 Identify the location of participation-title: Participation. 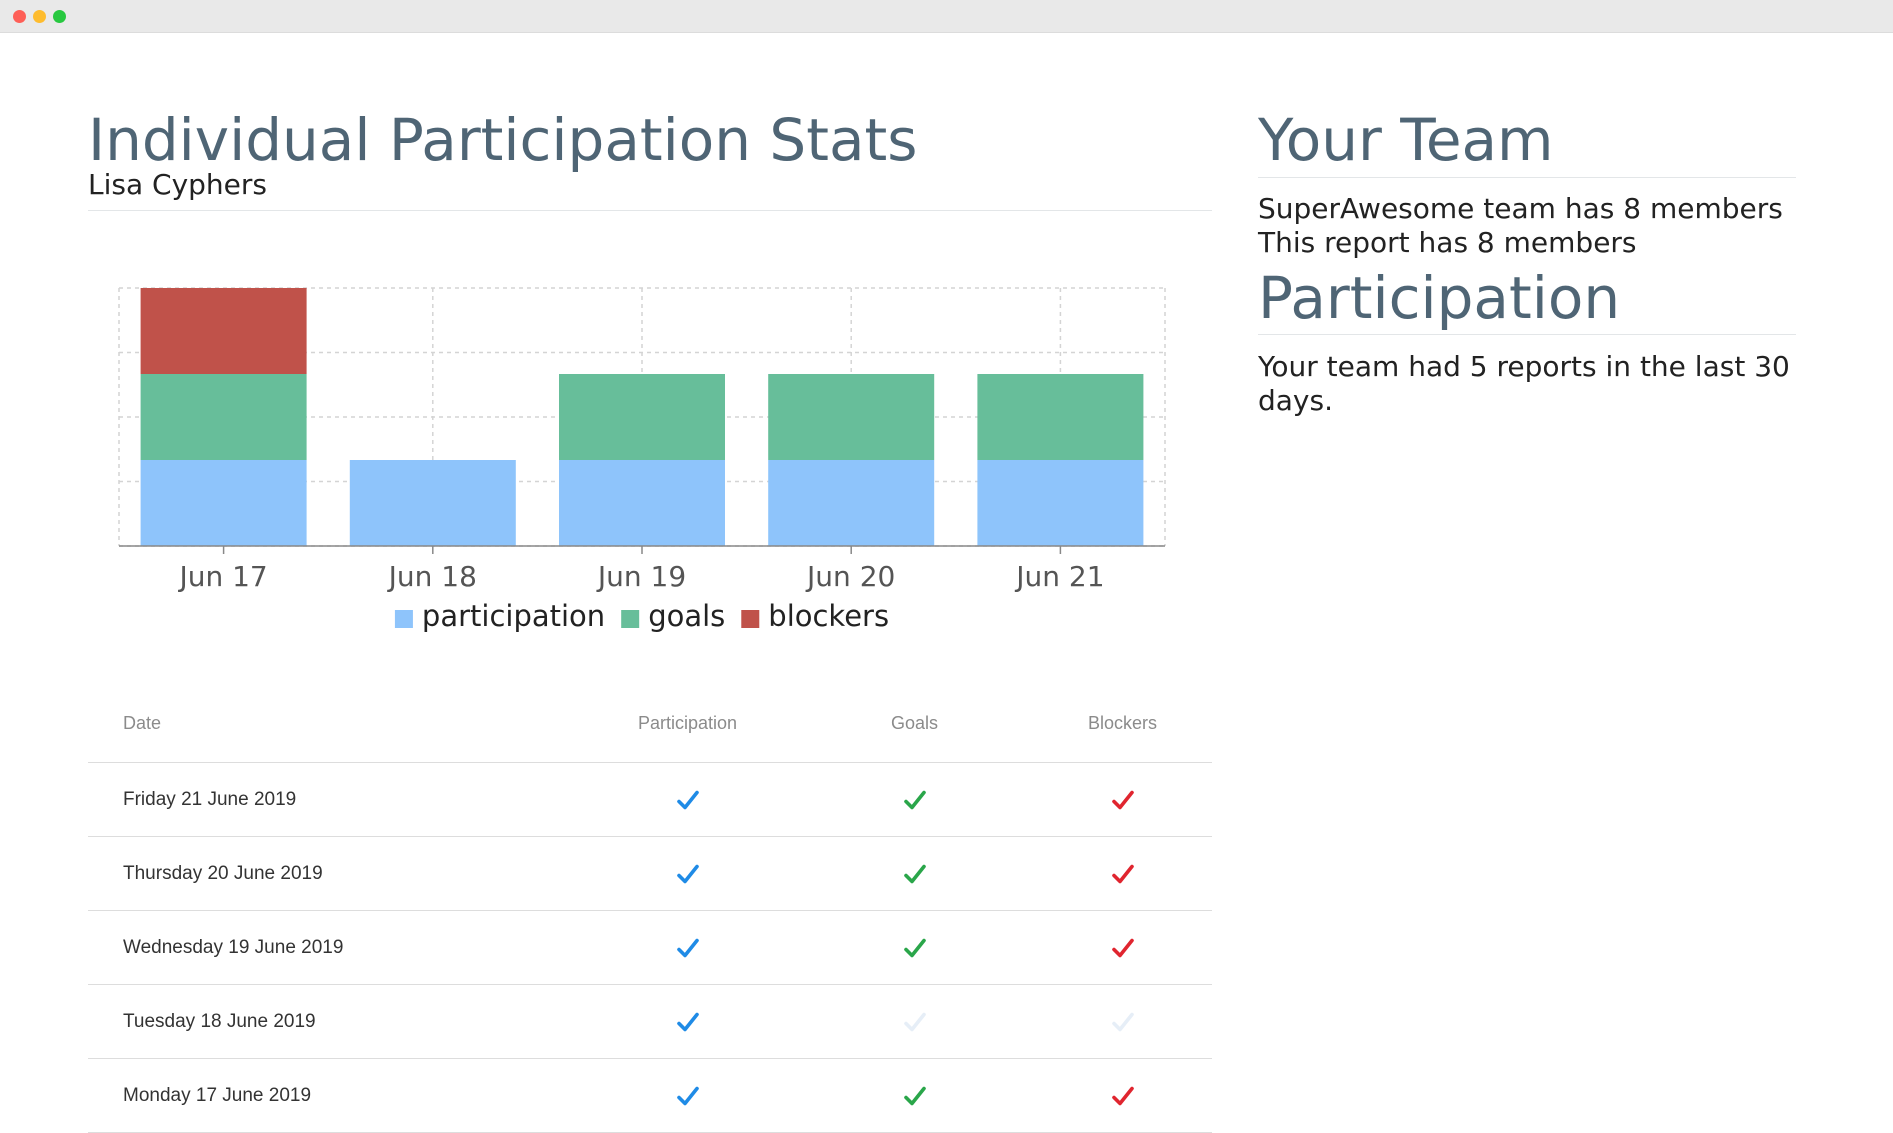
(1439, 298).